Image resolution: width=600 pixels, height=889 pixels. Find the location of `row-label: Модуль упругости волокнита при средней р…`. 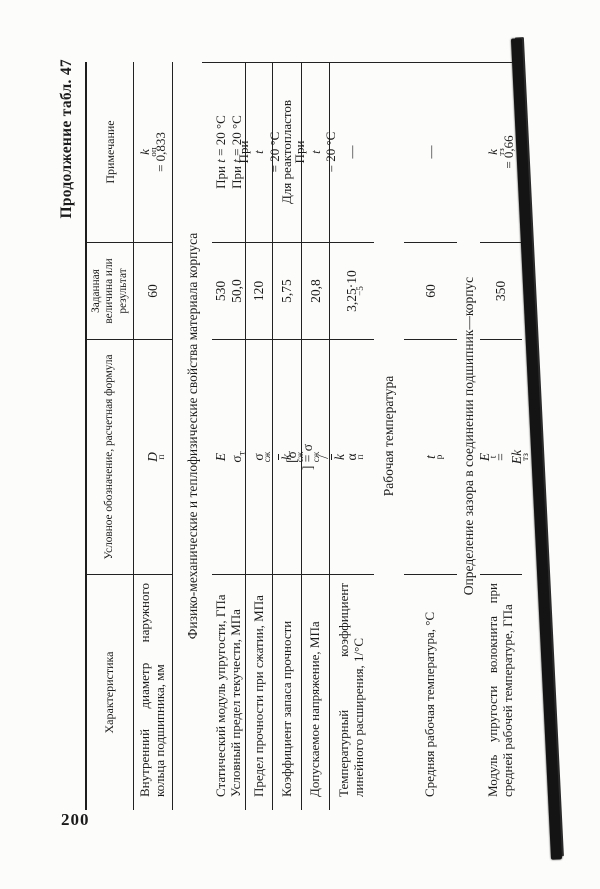

row-label: Модуль упругости волокнита при средней р… is located at coordinates (500, 690).